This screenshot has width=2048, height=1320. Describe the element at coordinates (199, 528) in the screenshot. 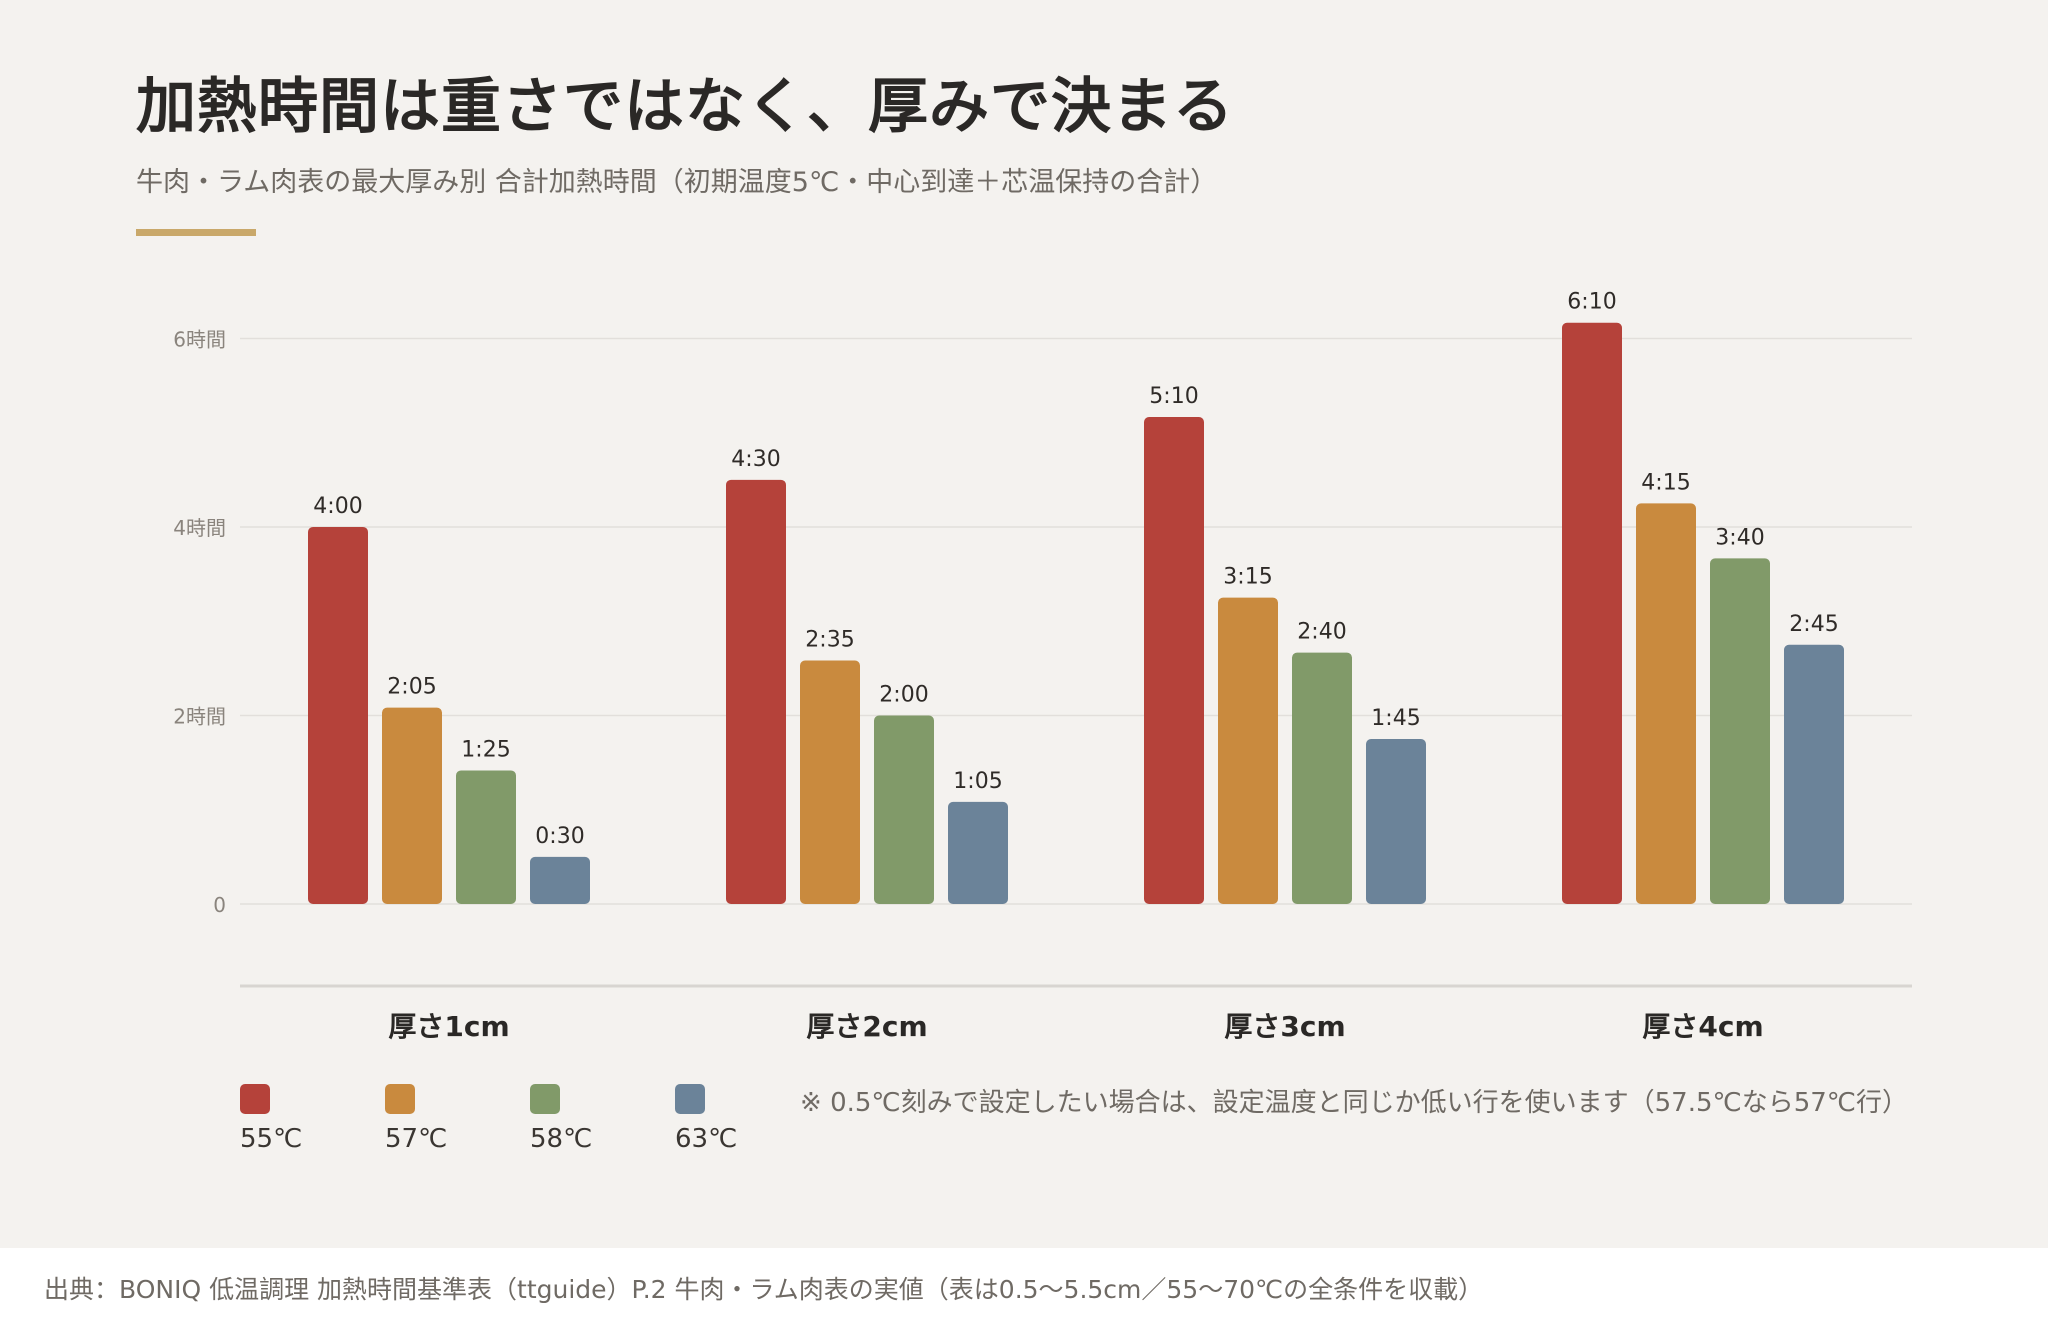

I see `y-tick-label-2: 4時間` at that location.